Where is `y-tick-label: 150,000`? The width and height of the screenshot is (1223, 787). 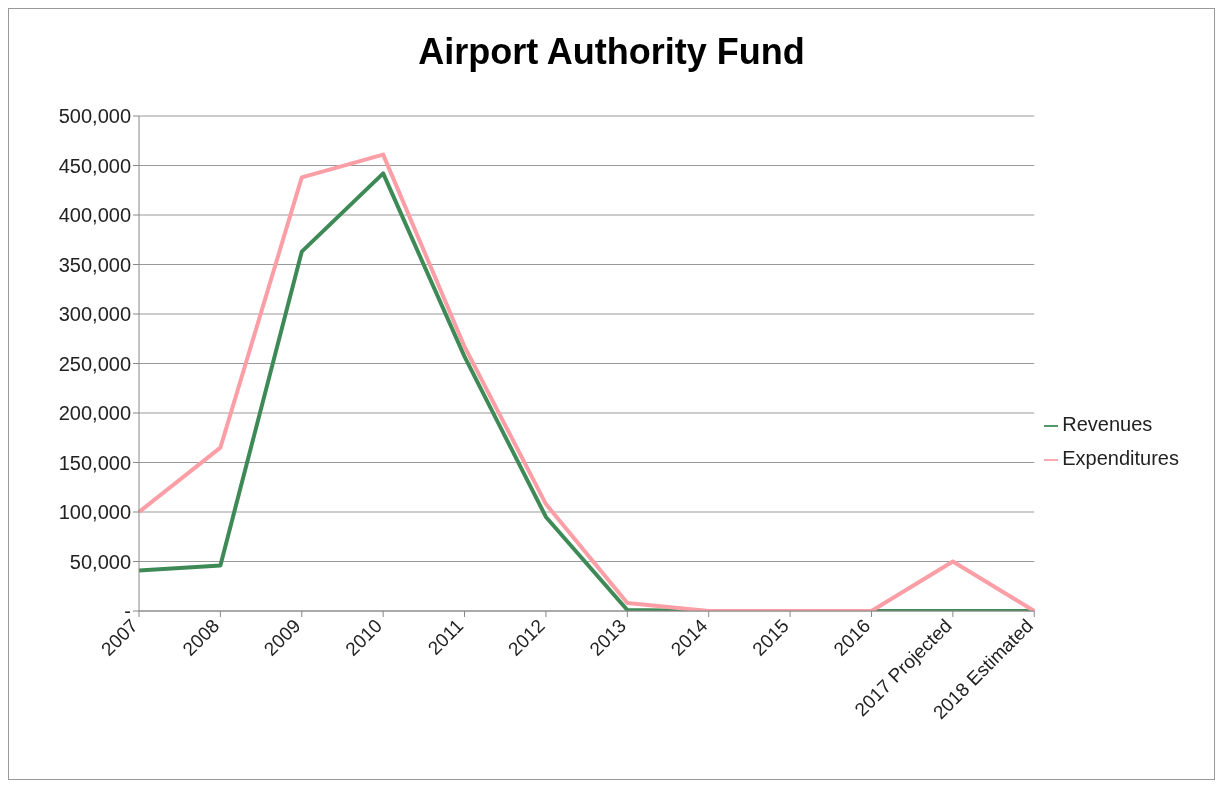 y-tick-label: 150,000 is located at coordinates (94, 462).